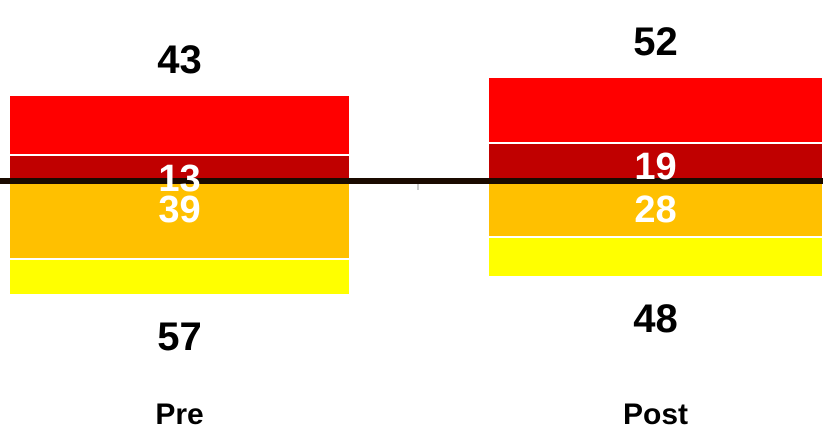 The height and width of the screenshot is (437, 823). What do you see at coordinates (655, 257) in the screenshot?
I see `bar-post-bottom-outer` at bounding box center [655, 257].